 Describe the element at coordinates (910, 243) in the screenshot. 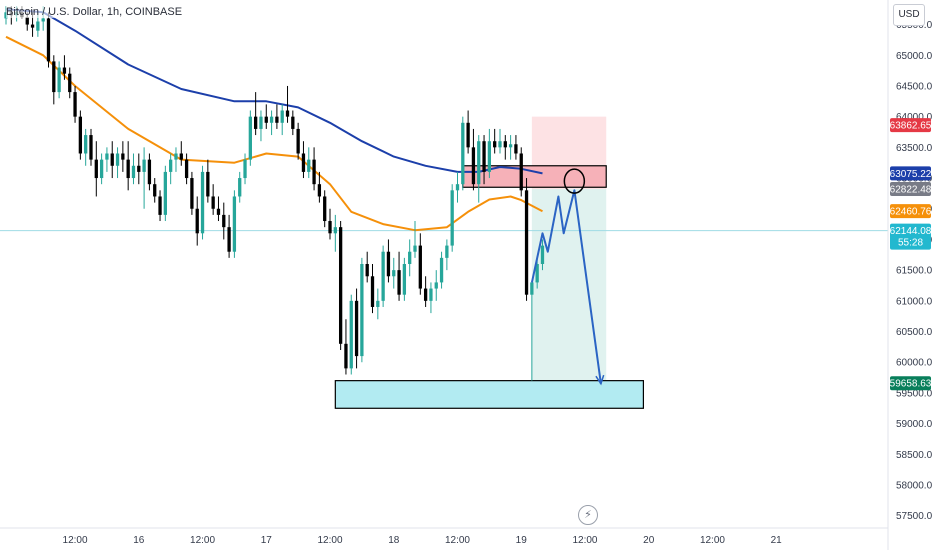

I see `countdown-label: 55:28` at that location.